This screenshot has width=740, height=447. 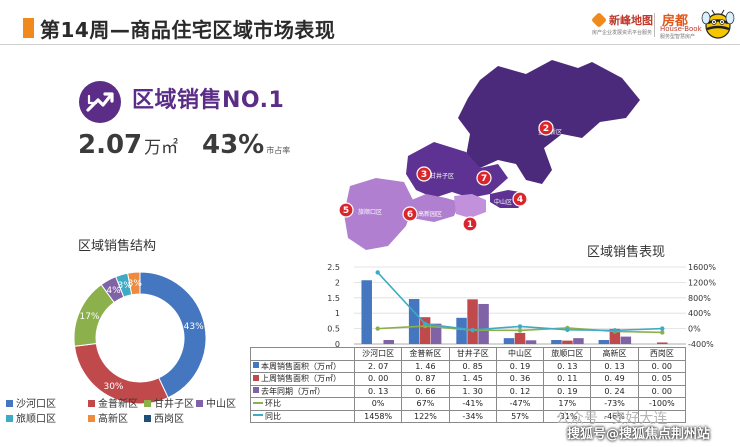 What do you see at coordinates (273, 404) in the screenshot?
I see `series-name: 环比` at bounding box center [273, 404].